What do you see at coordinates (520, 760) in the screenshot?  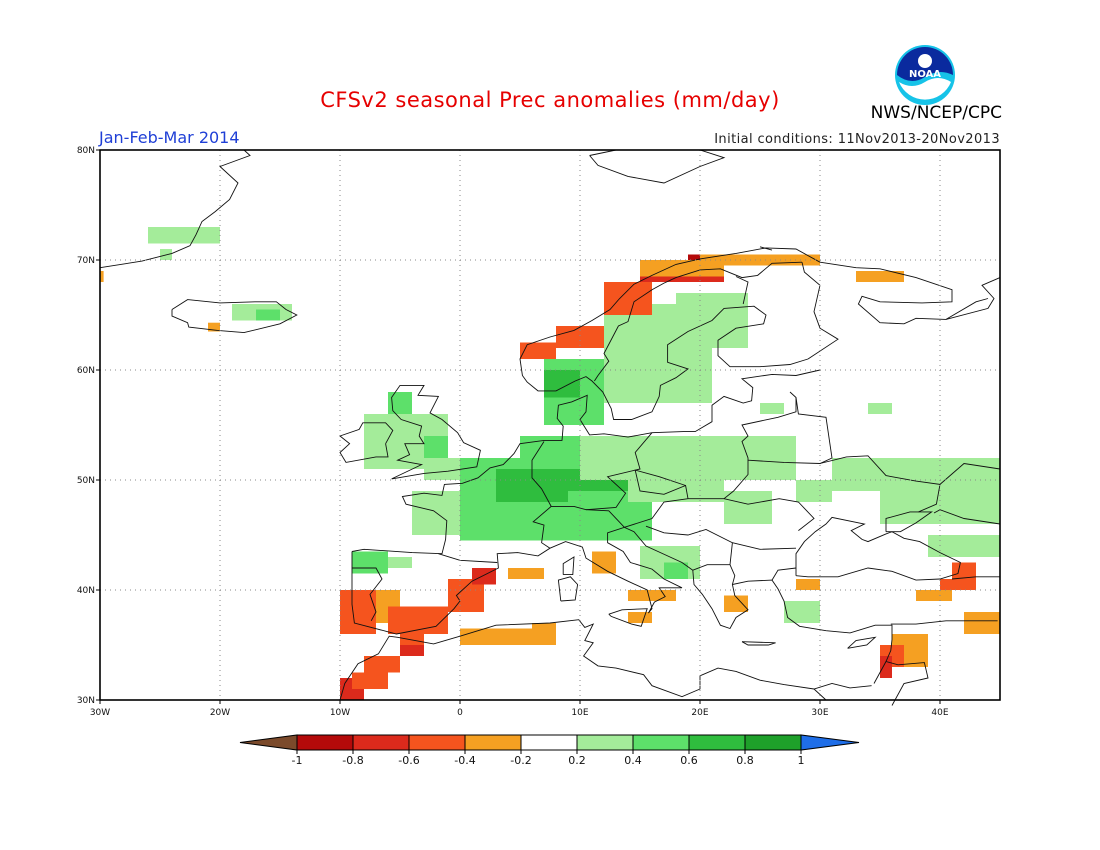 I see `colorbar-label: -0.2` at bounding box center [520, 760].